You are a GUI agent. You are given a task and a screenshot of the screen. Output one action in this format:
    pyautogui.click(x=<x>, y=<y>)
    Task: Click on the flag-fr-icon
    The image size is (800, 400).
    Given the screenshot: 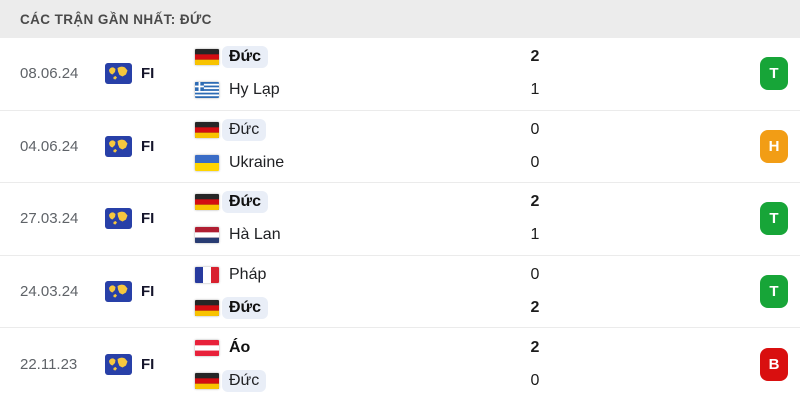 What is the action you would take?
    pyautogui.click(x=207, y=275)
    